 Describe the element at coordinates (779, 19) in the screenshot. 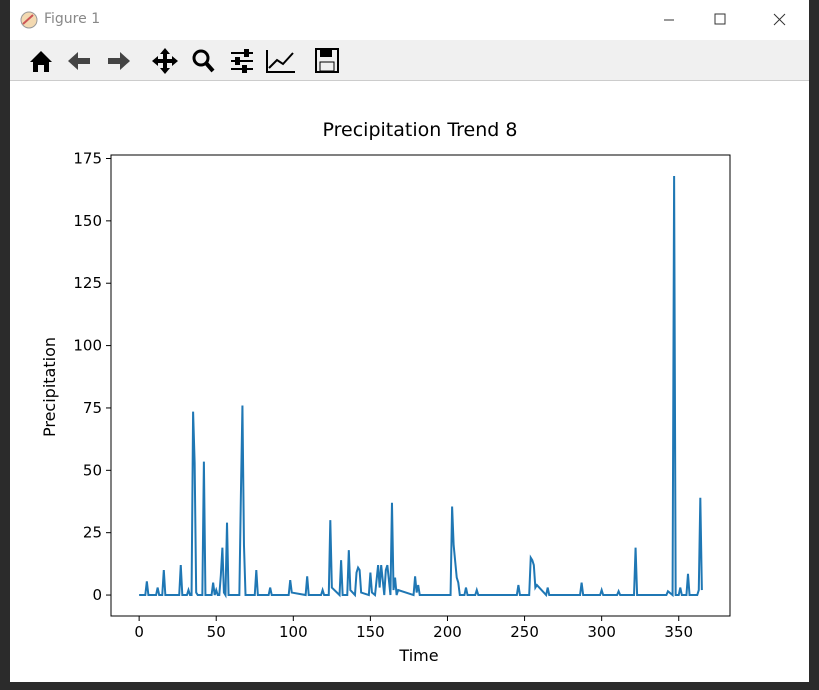

I see `close` at that location.